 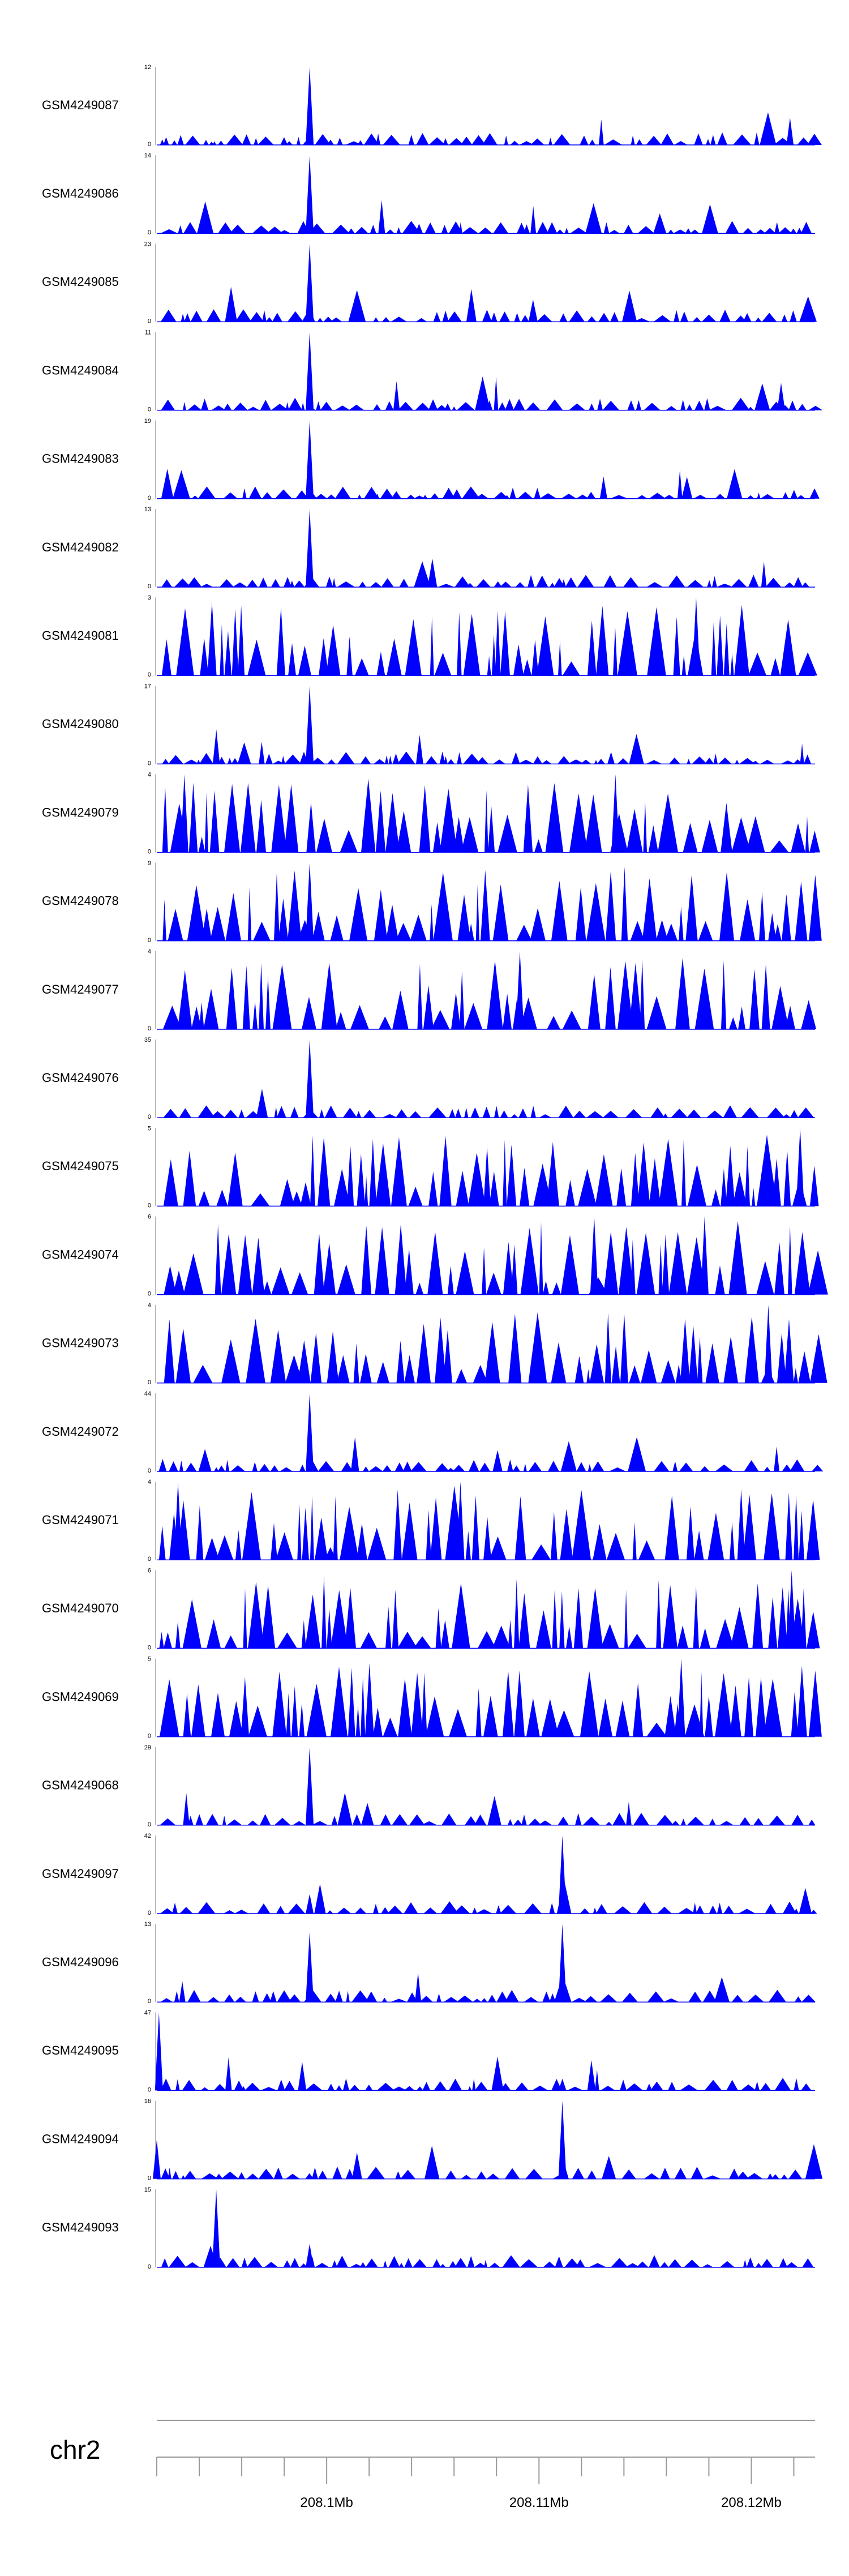 What do you see at coordinates (80, 193) in the screenshot?
I see `track-label: GSM4249086` at bounding box center [80, 193].